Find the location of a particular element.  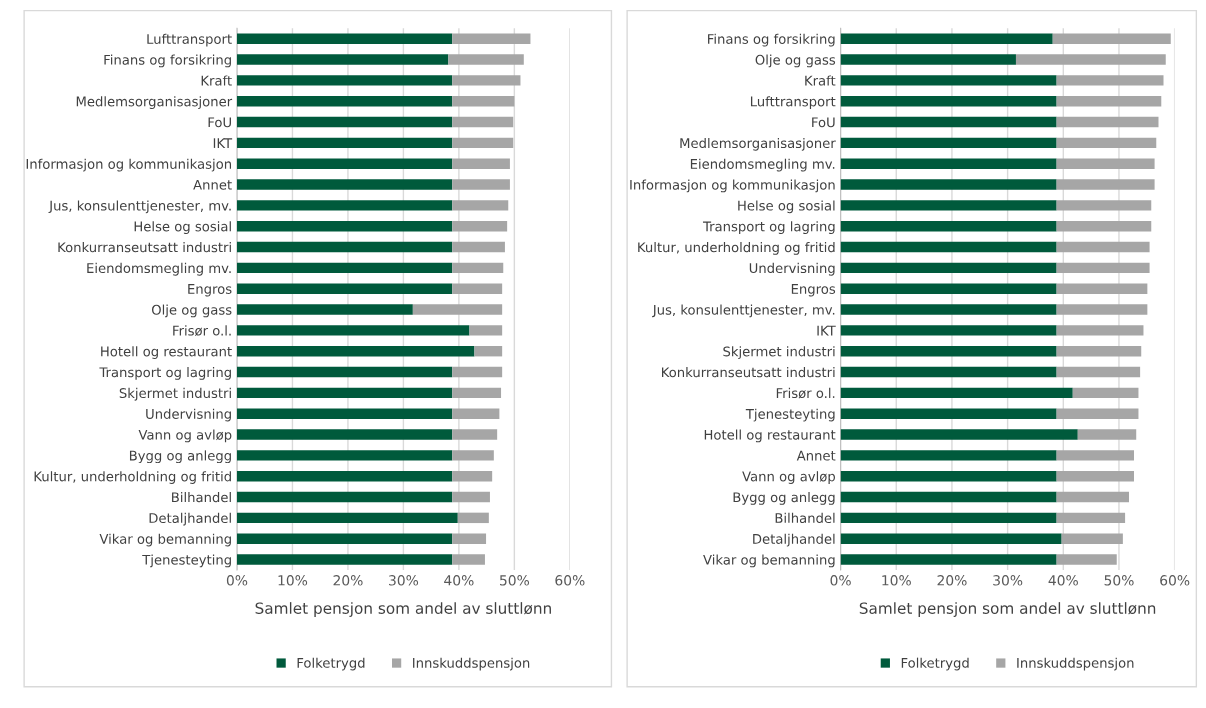

y-tick-label: Olje og gass is located at coordinates (191, 311).